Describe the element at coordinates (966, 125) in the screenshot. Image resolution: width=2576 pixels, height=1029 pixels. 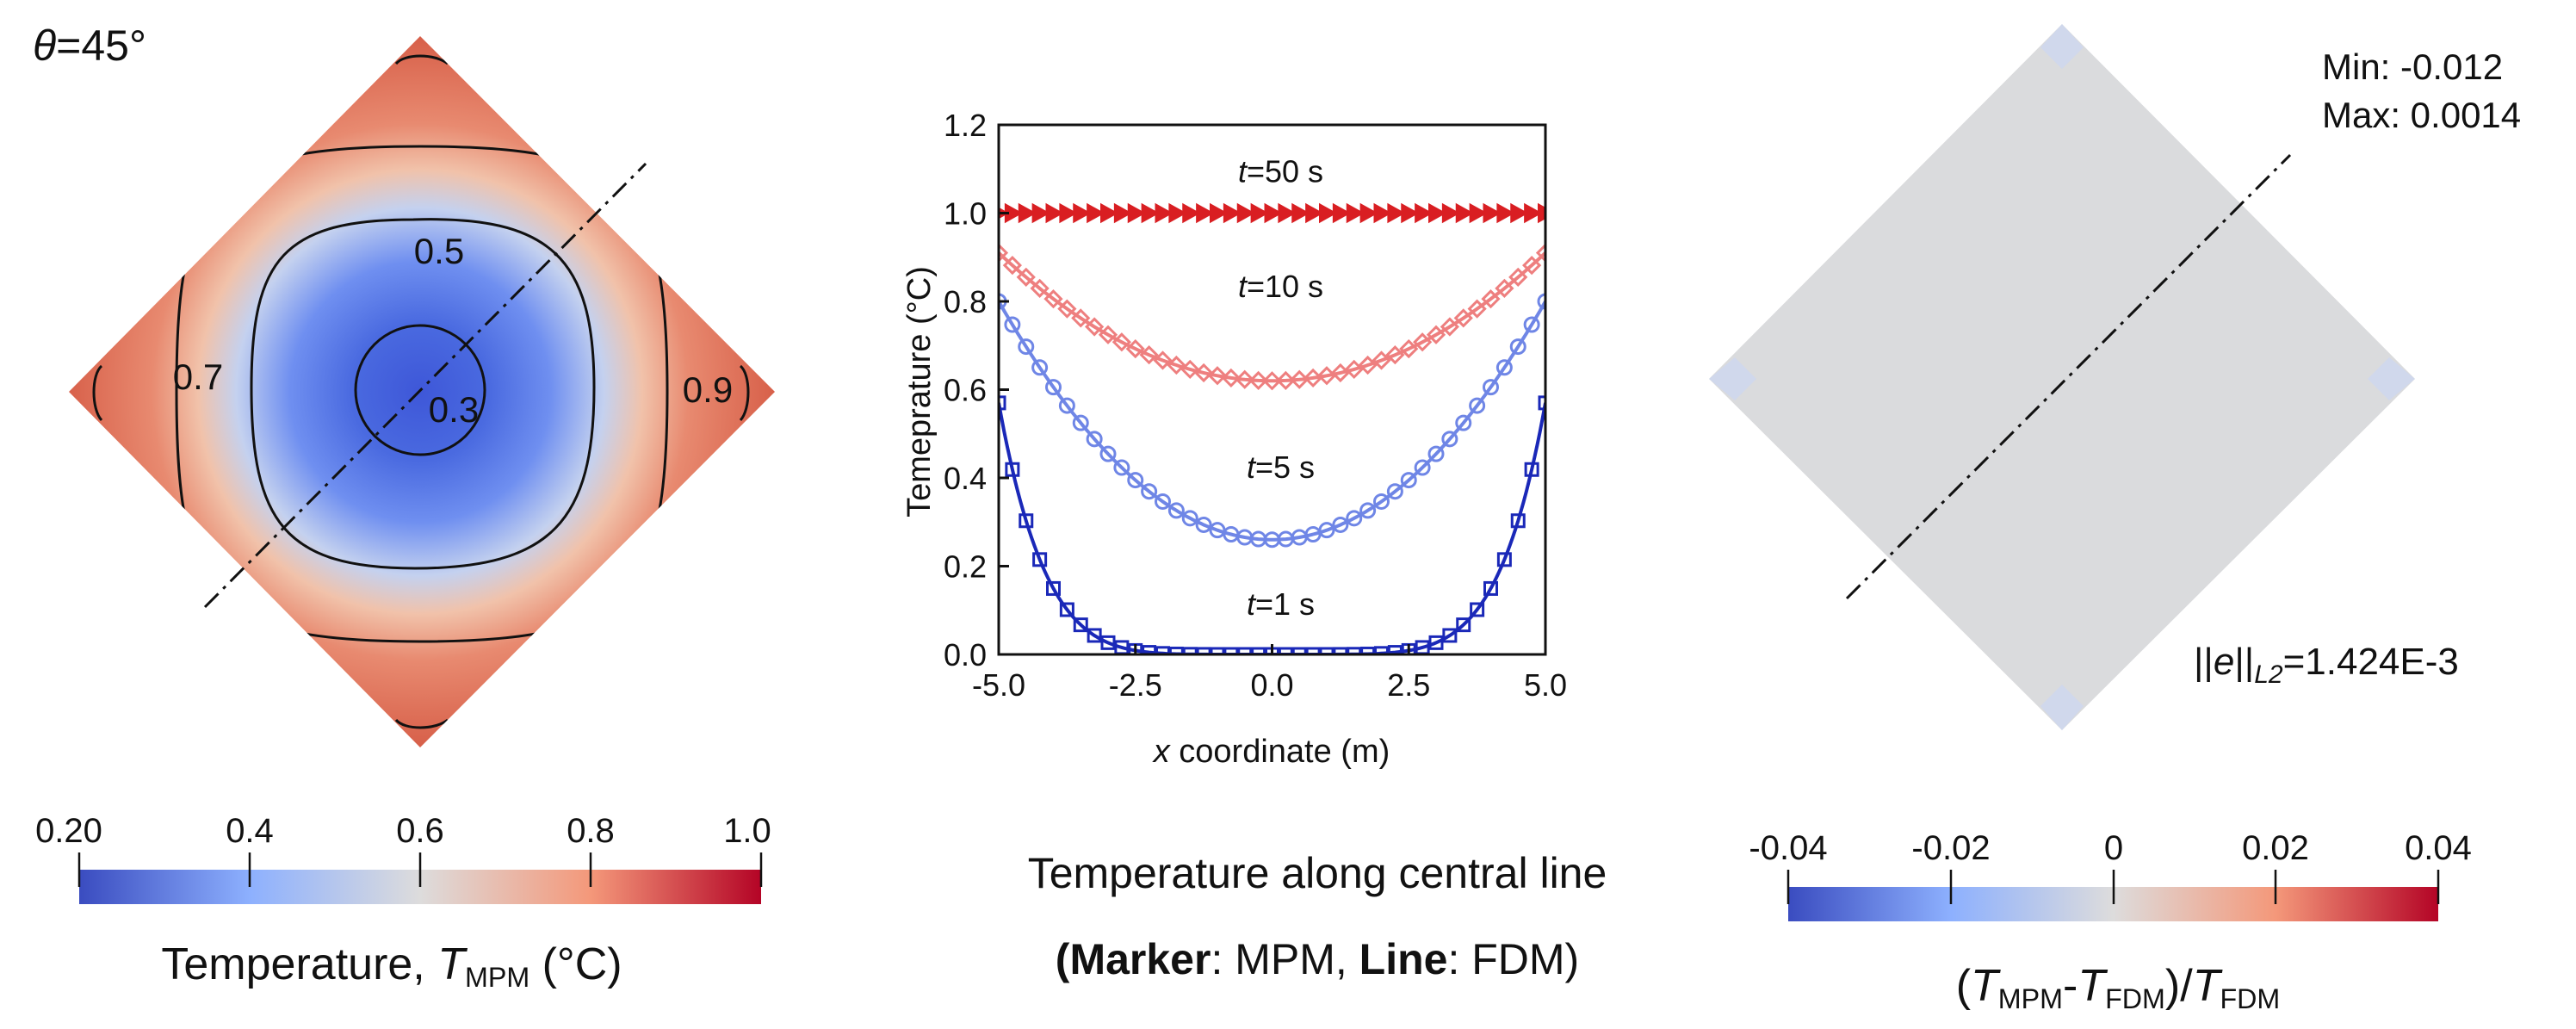
I see `y-tick-label: 1.2` at that location.